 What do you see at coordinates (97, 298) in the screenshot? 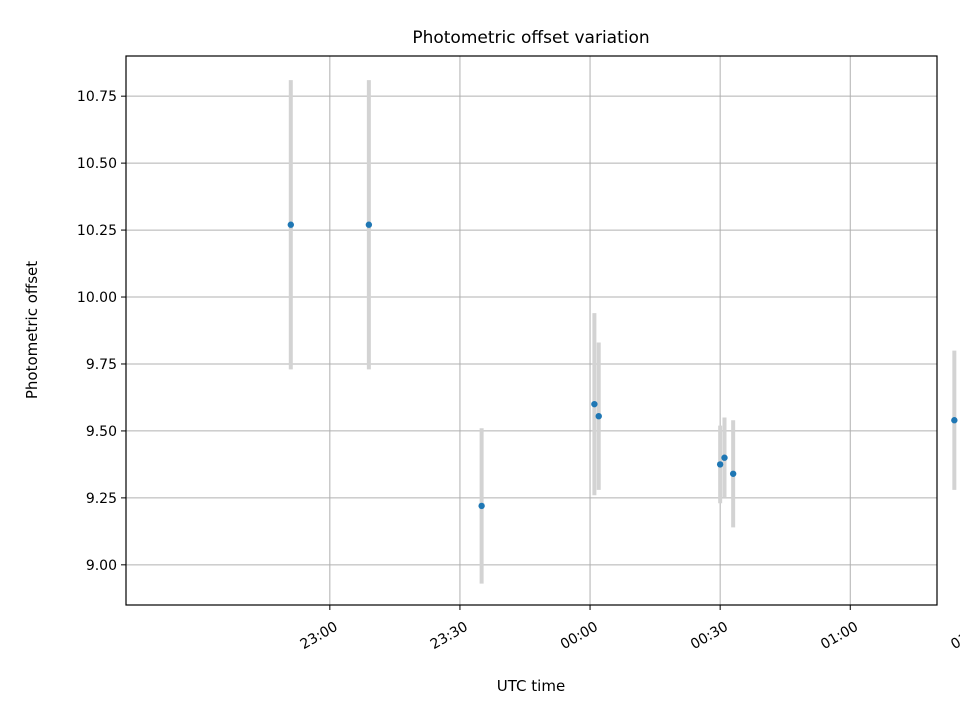
I see `y-tick-label: 10.00` at bounding box center [97, 298].